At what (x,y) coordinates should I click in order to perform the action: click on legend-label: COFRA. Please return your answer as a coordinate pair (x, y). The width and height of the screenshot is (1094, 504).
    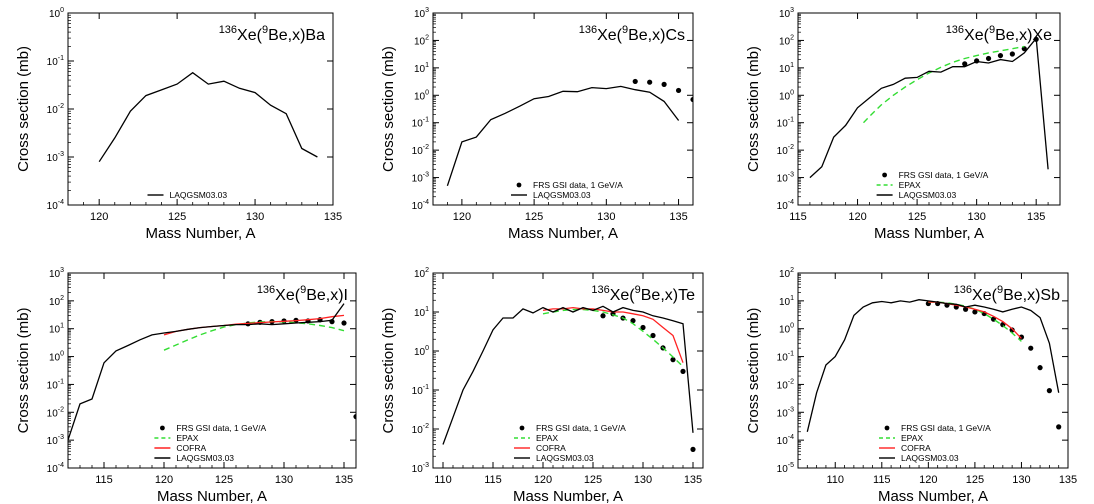
    Looking at the image, I should click on (191, 448).